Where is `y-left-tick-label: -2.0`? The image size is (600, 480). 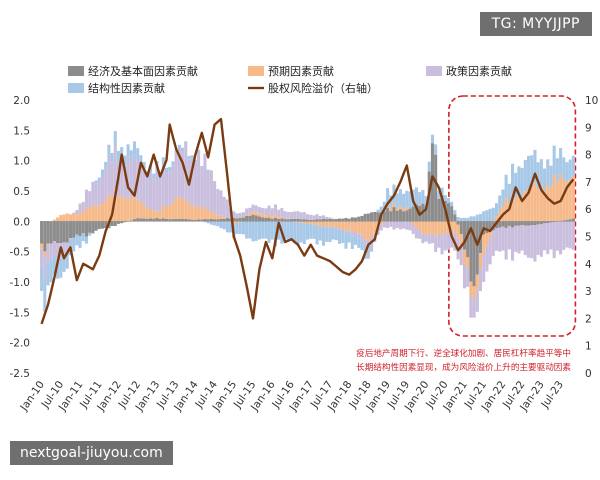
y-left-tick-label: -2.0 is located at coordinates (20, 344).